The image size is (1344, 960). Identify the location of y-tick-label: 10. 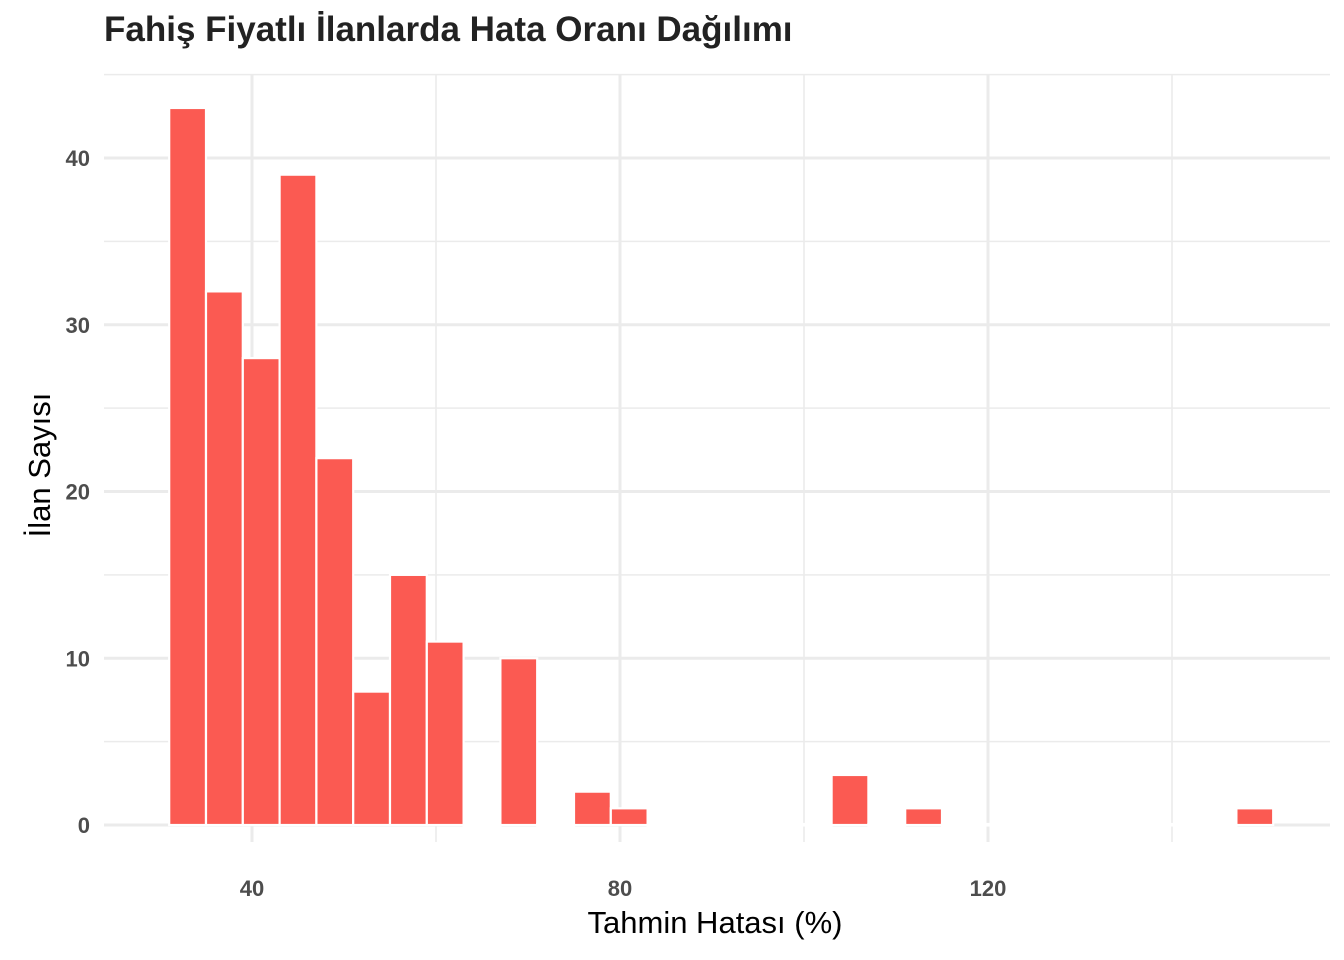
(78, 658).